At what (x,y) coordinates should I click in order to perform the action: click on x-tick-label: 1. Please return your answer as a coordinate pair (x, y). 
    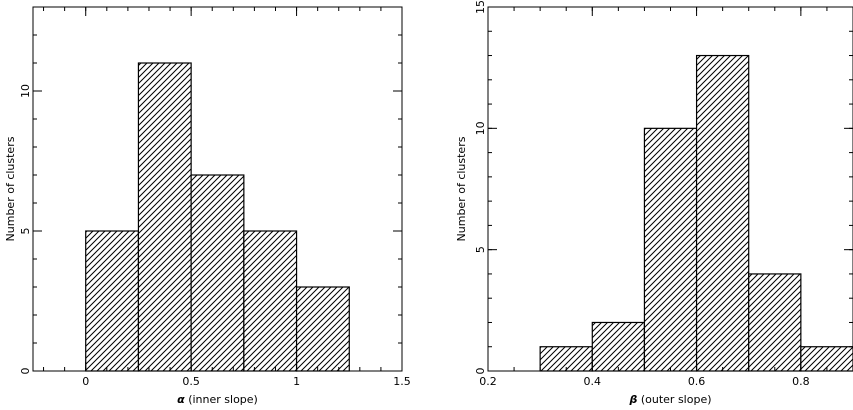
    Looking at the image, I should click on (296, 381).